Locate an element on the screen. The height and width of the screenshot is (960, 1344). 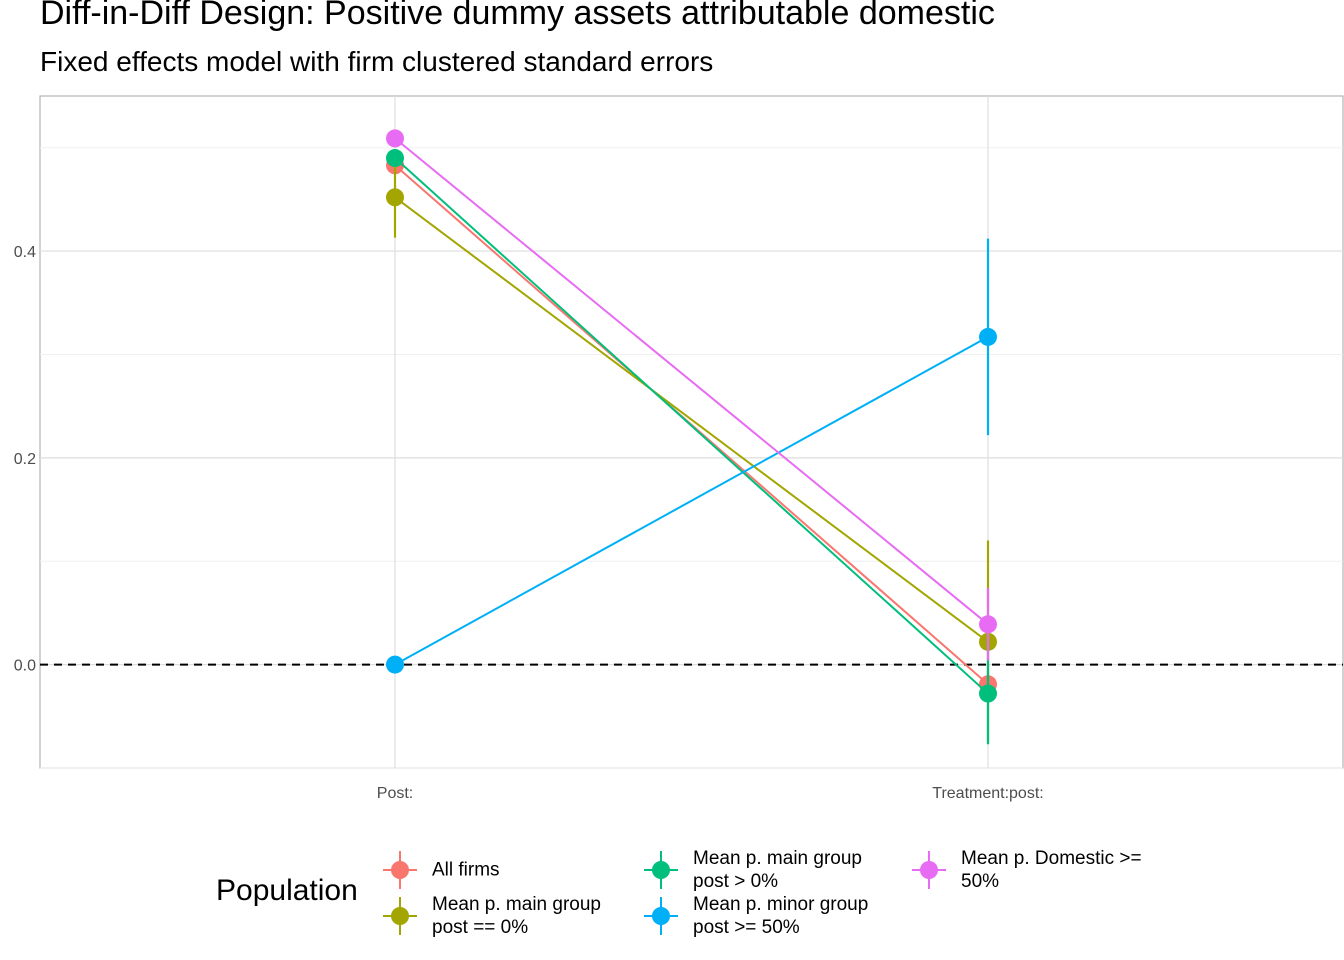
y-tick-label: 0.4 is located at coordinates (25, 252).